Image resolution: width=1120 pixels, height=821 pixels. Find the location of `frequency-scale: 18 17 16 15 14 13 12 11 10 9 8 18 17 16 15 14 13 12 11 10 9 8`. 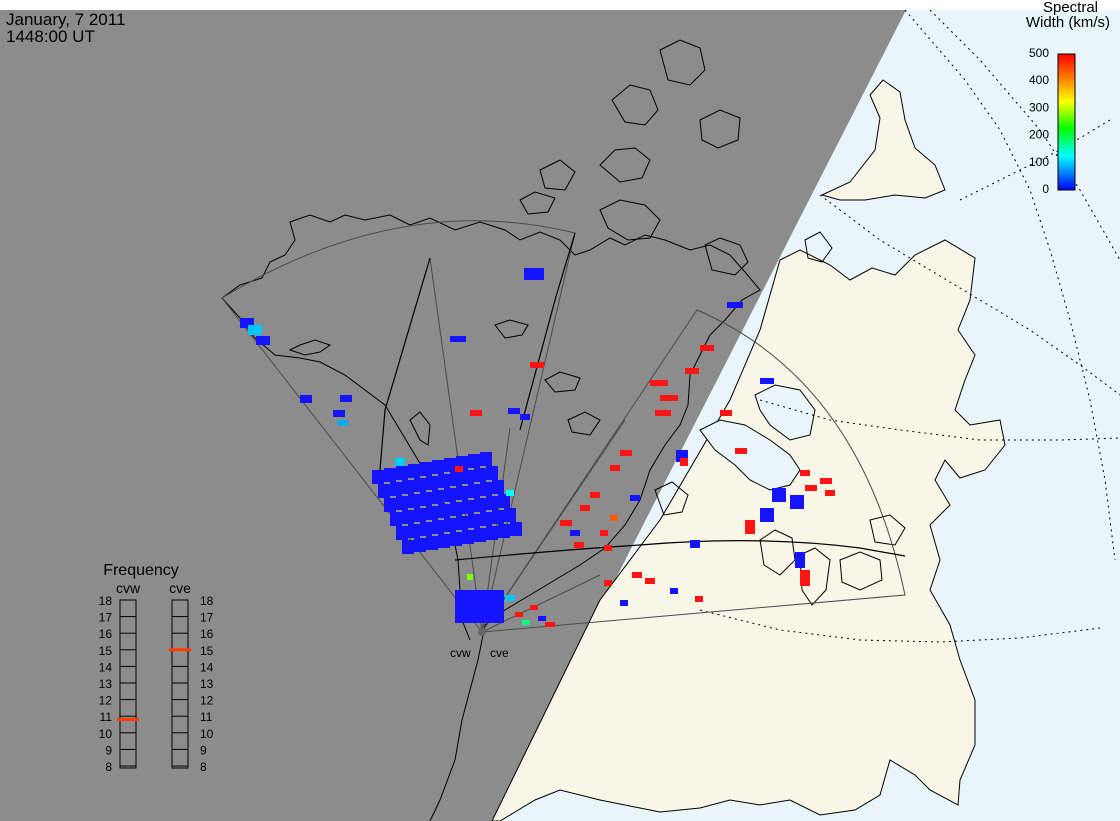

frequency-scale: 18 17 16 15 14 13 12 11 10 9 8 18 17 16 15 14 13 12 11 10 9 8 is located at coordinates (156, 684).